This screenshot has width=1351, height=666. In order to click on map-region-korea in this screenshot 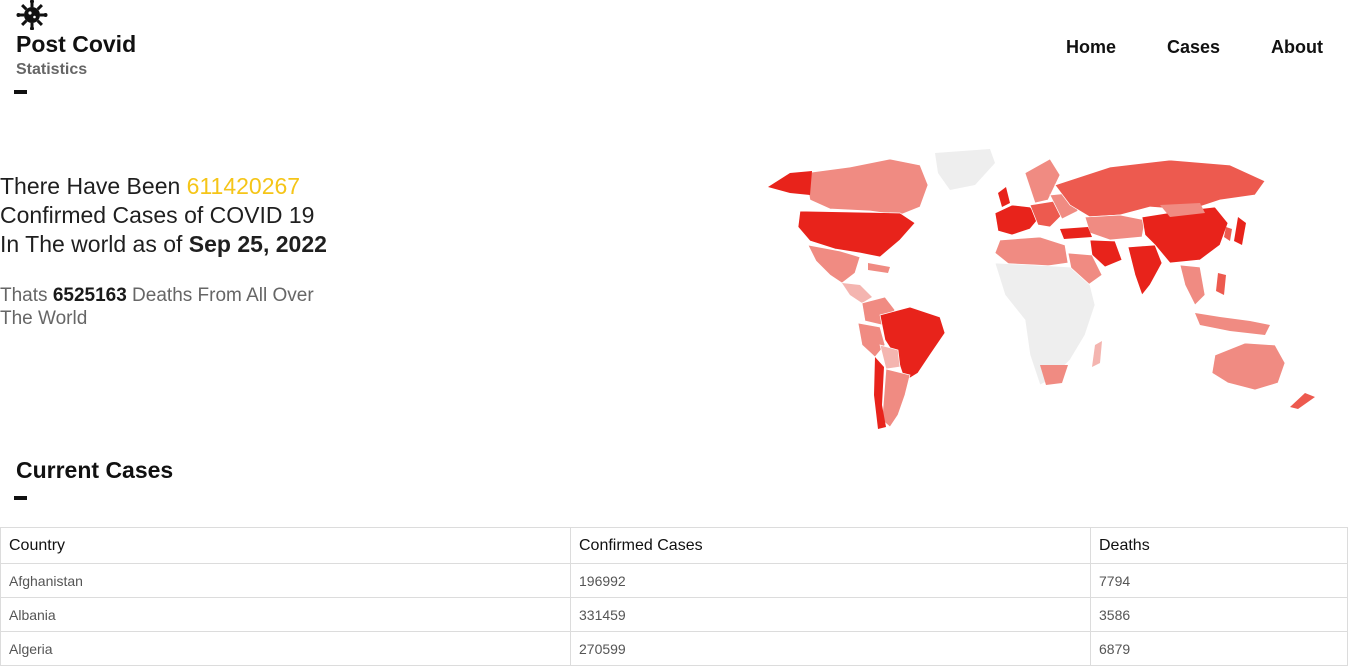, I will do `click(1228, 234)`.